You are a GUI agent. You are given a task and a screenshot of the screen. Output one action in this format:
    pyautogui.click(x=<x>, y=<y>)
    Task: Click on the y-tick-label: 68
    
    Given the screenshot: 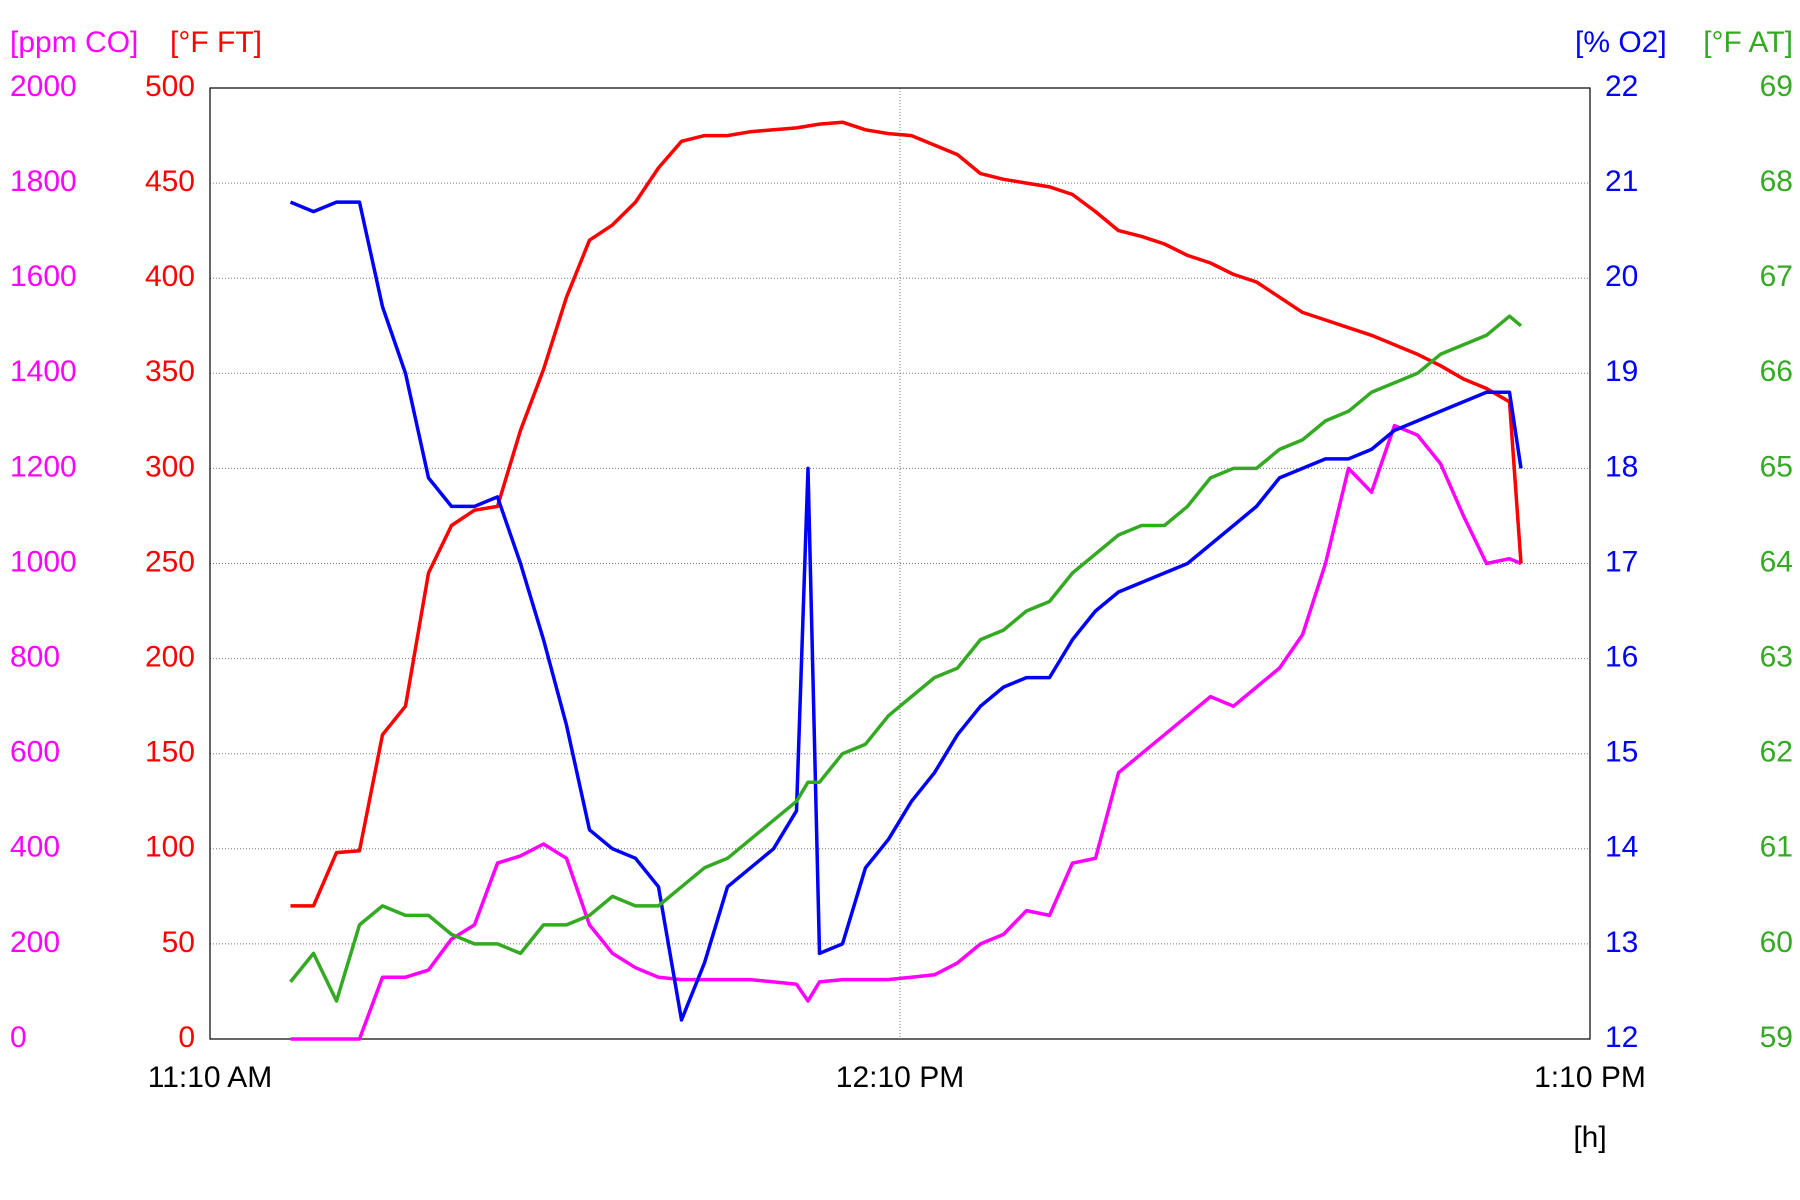 What is the action you would take?
    pyautogui.click(x=1776, y=181)
    